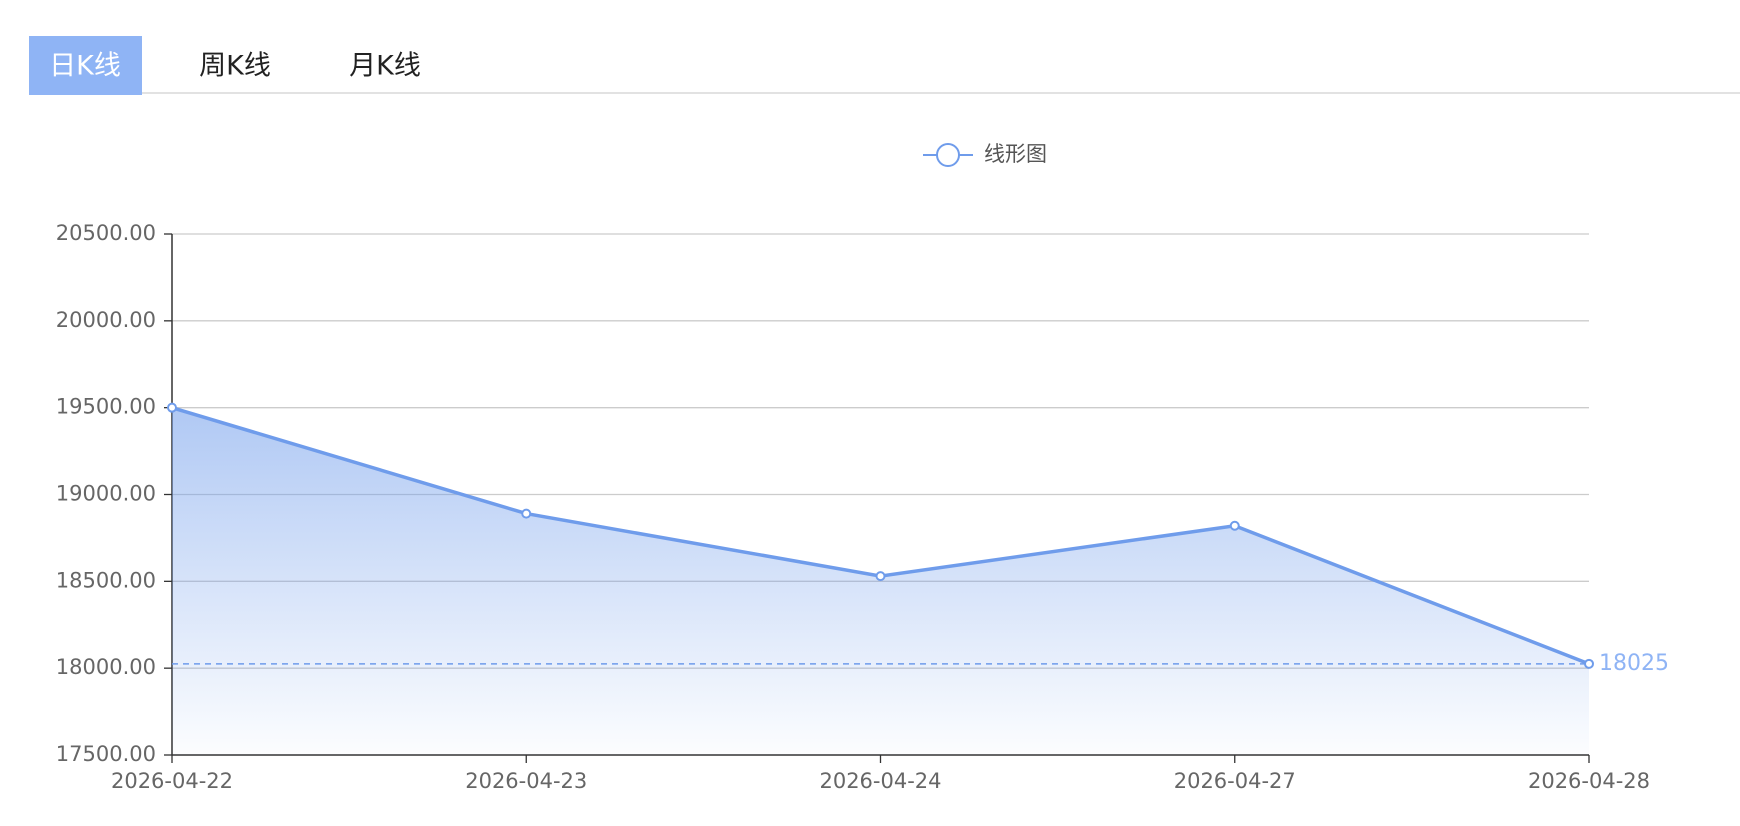 The height and width of the screenshot is (826, 1740). What do you see at coordinates (106, 320) in the screenshot?
I see `y-tick-label: 20000.00` at bounding box center [106, 320].